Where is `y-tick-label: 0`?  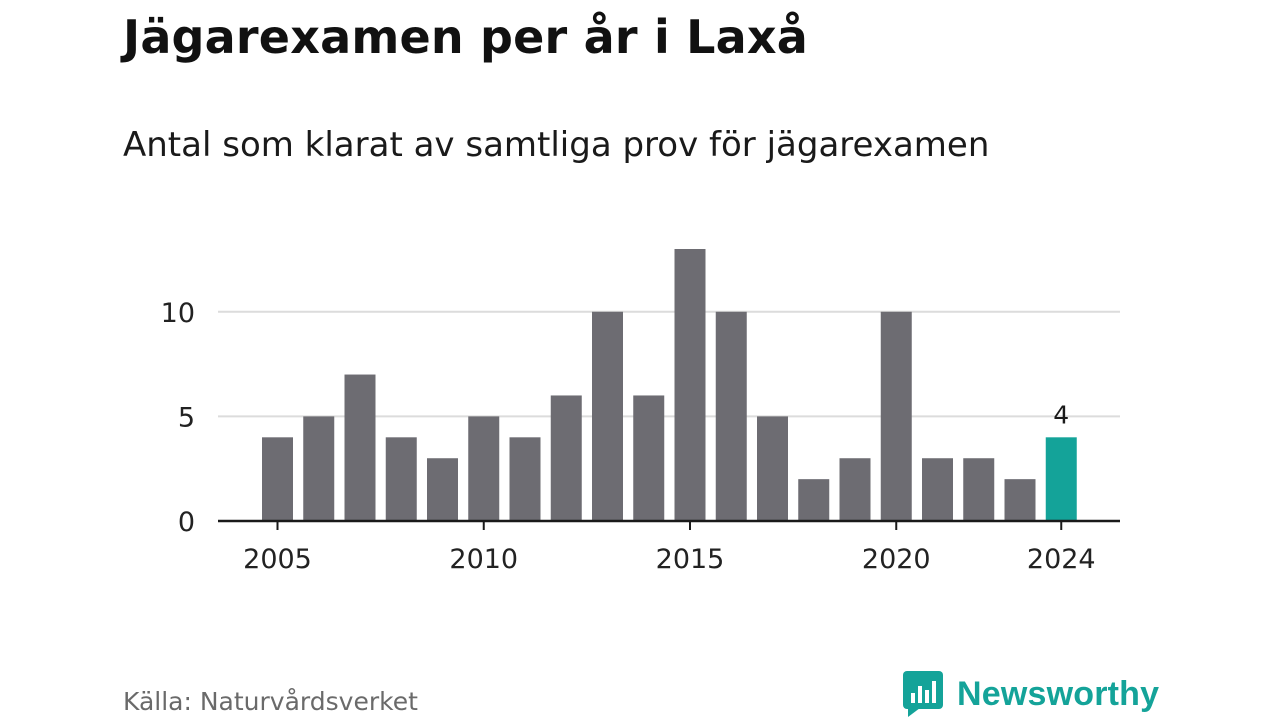 y-tick-label: 0 is located at coordinates (186, 522).